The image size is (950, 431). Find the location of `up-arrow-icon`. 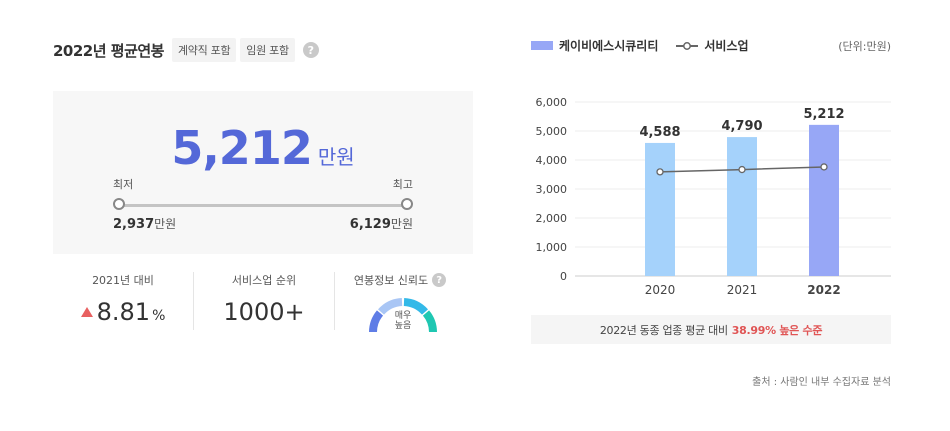

up-arrow-icon is located at coordinates (86, 312).